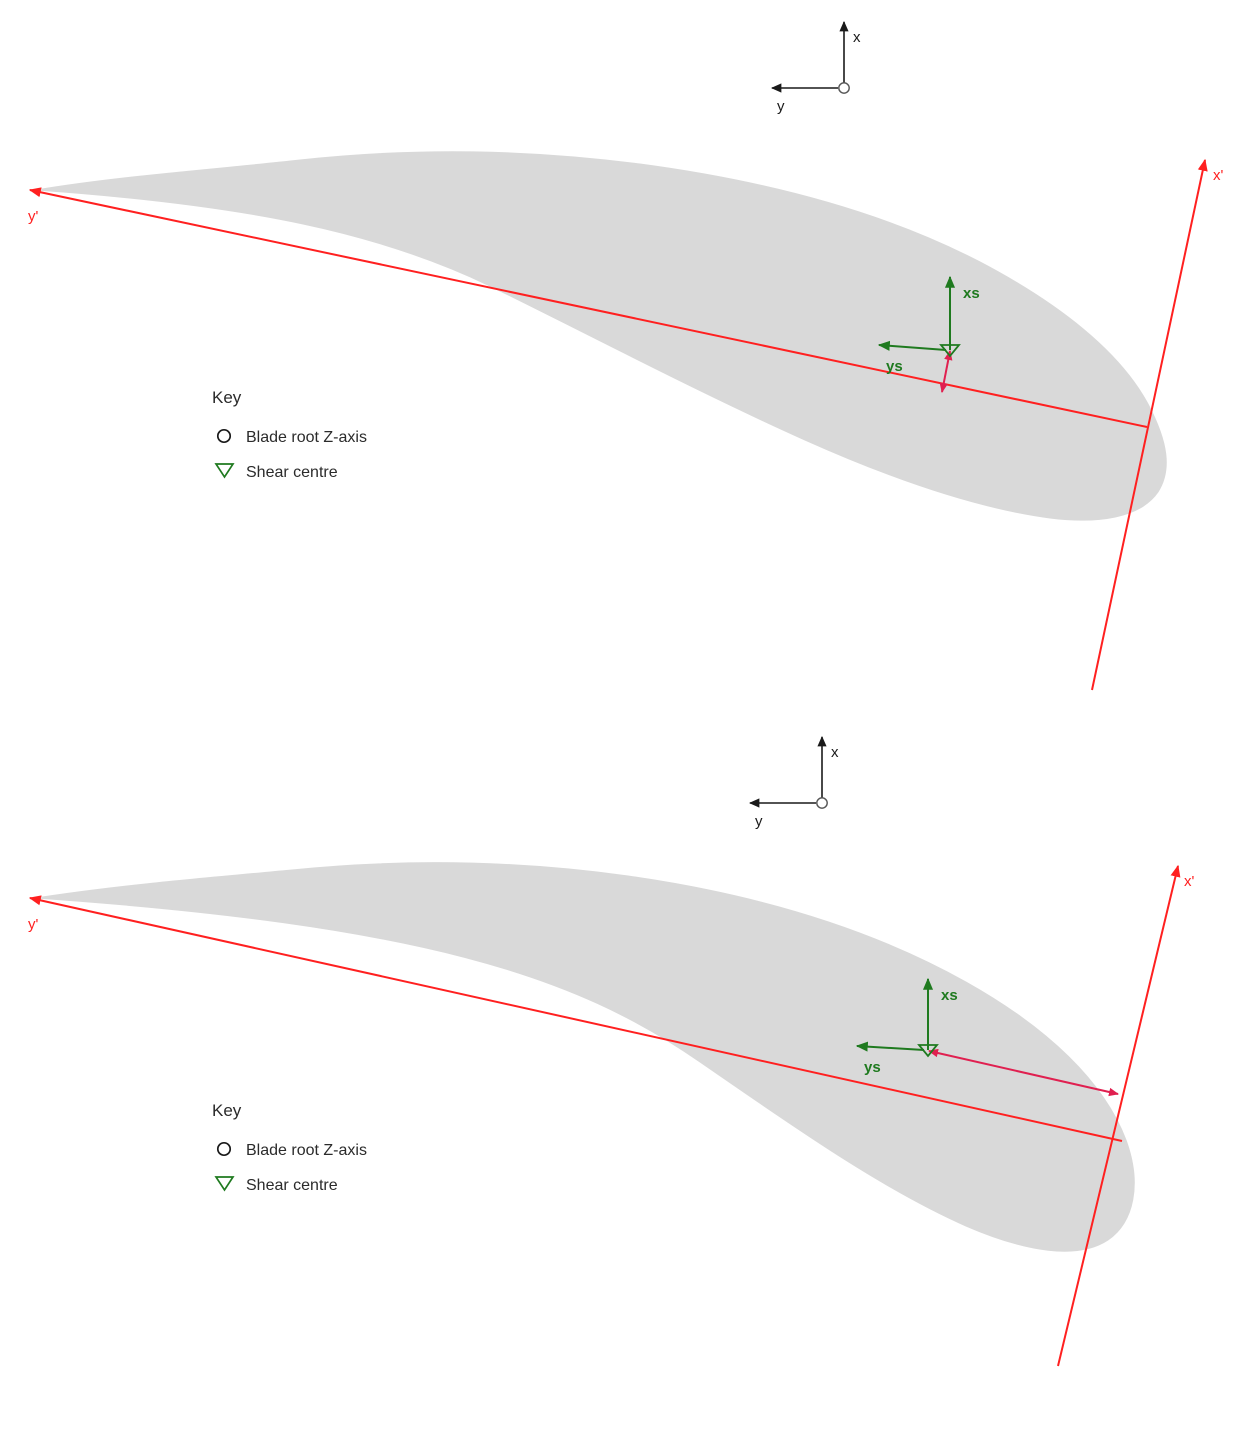 The width and height of the screenshot is (1239, 1431). What do you see at coordinates (759, 821) in the screenshot?
I see `root-y-label-bottom: y` at bounding box center [759, 821].